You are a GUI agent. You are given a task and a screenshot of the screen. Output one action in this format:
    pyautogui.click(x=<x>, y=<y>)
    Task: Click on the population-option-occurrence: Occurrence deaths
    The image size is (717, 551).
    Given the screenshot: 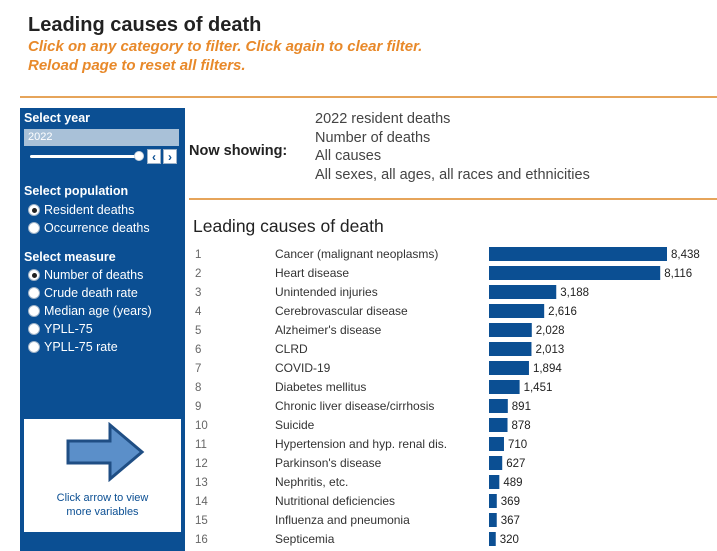 What is the action you would take?
    pyautogui.click(x=89, y=228)
    